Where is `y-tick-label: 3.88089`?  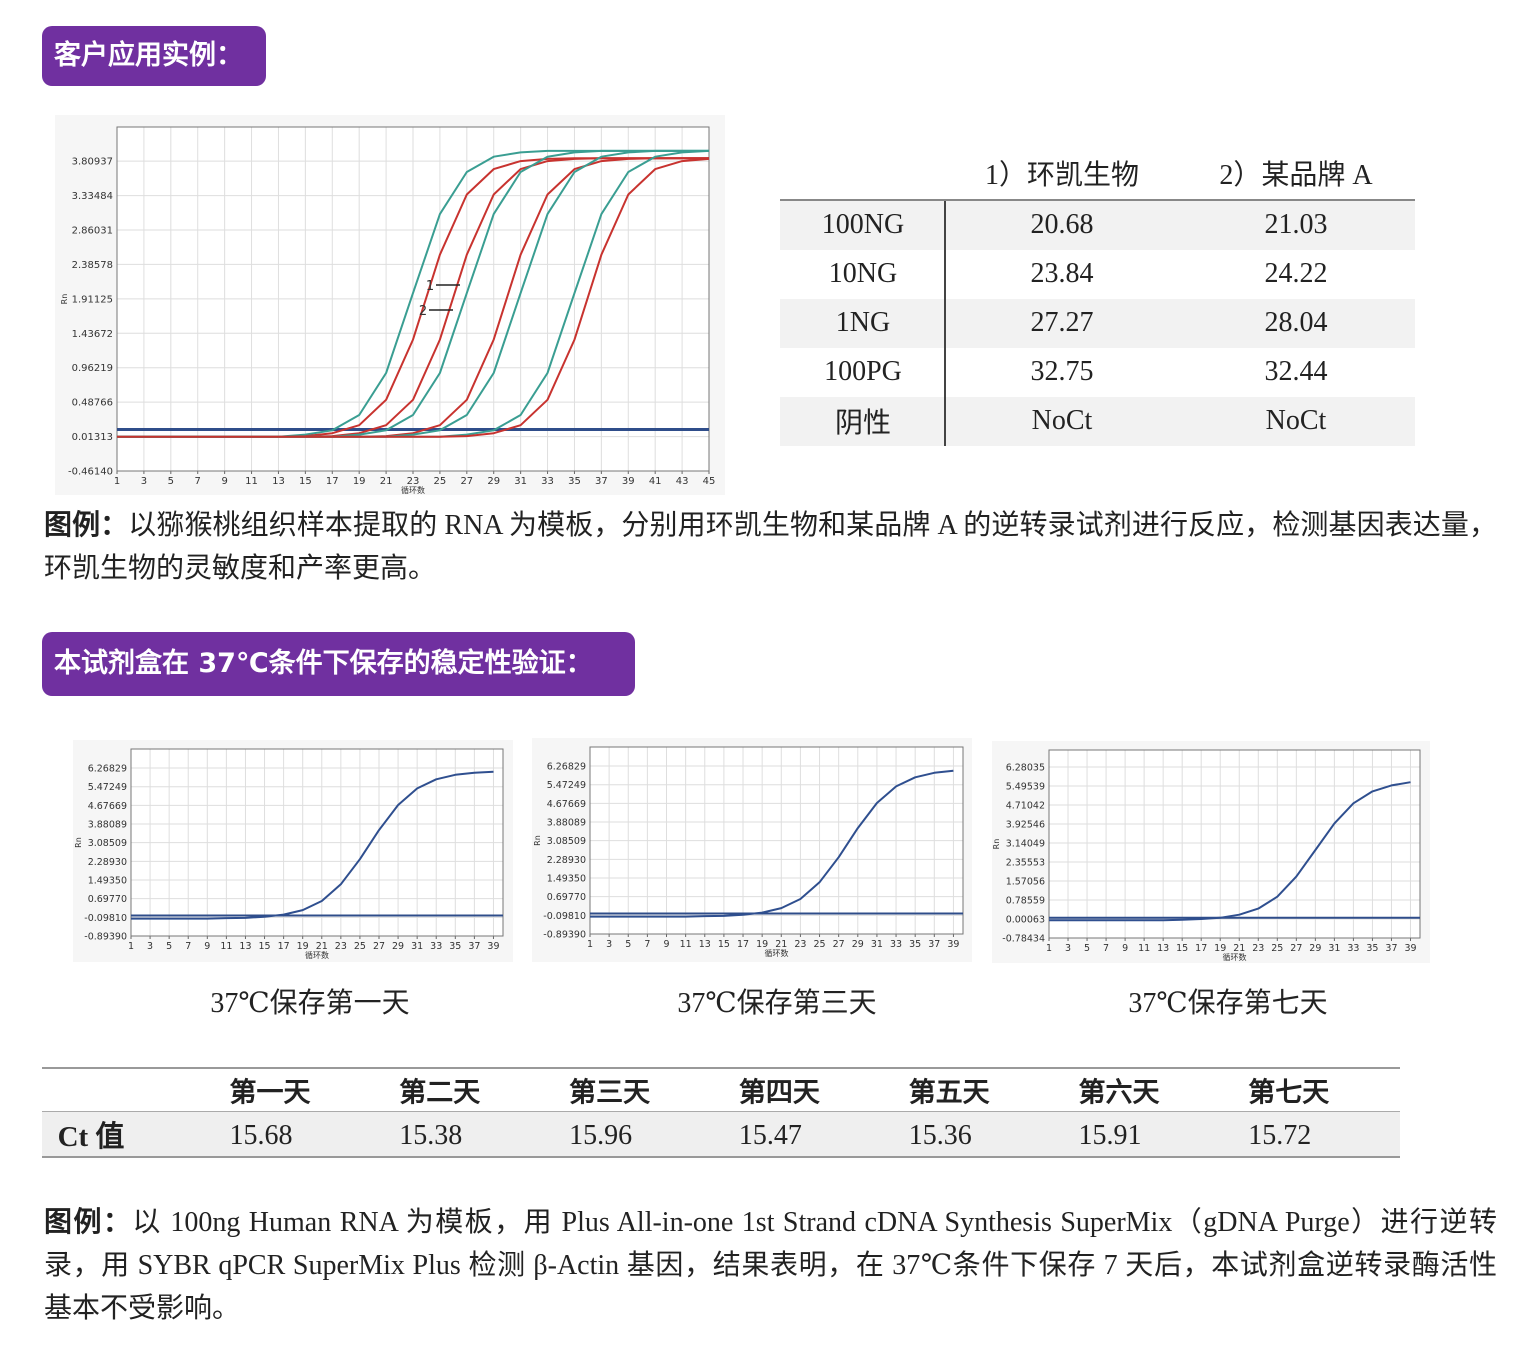 y-tick-label: 3.88089 is located at coordinates (107, 825).